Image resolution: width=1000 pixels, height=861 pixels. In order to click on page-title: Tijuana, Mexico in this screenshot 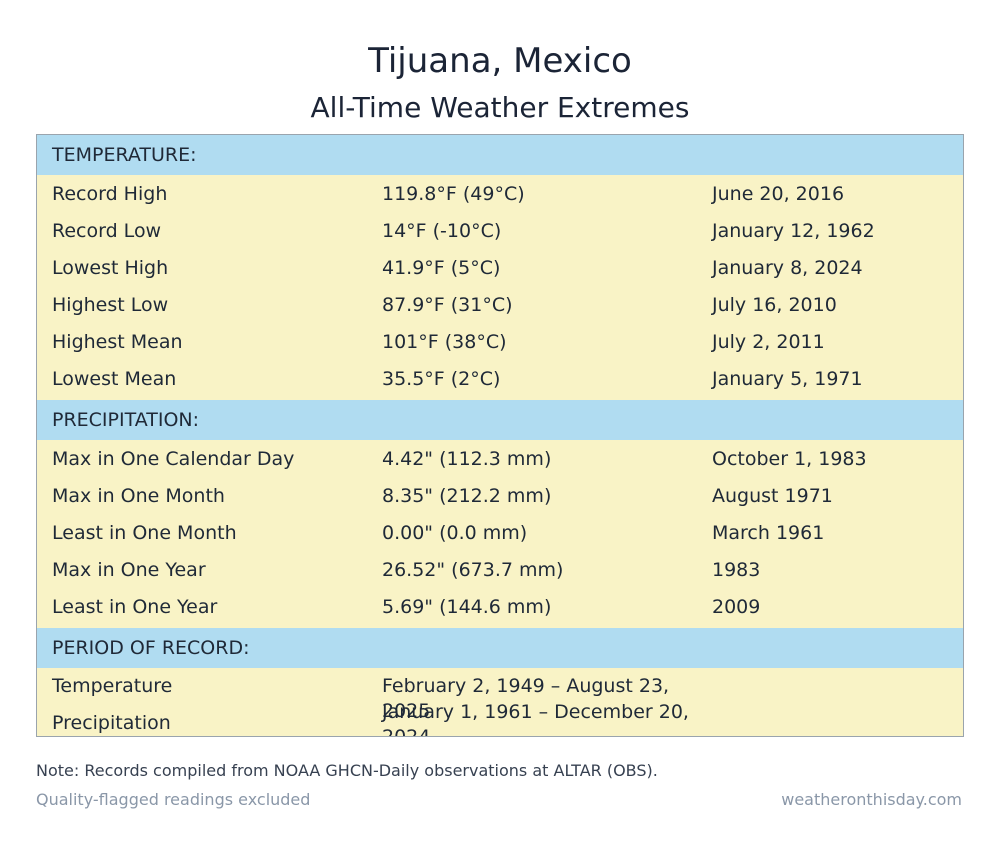, I will do `click(500, 61)`.